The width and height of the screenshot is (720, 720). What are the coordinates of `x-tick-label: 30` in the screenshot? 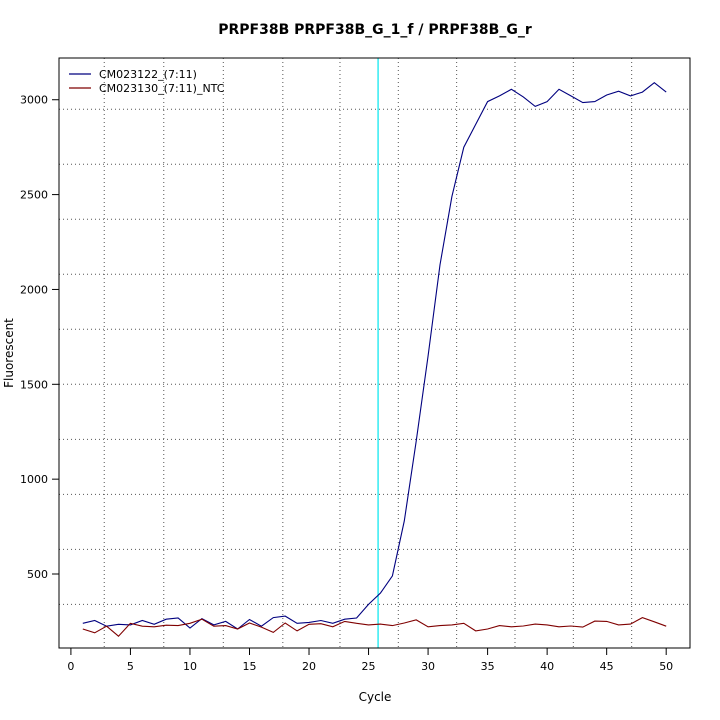 It's located at (428, 666).